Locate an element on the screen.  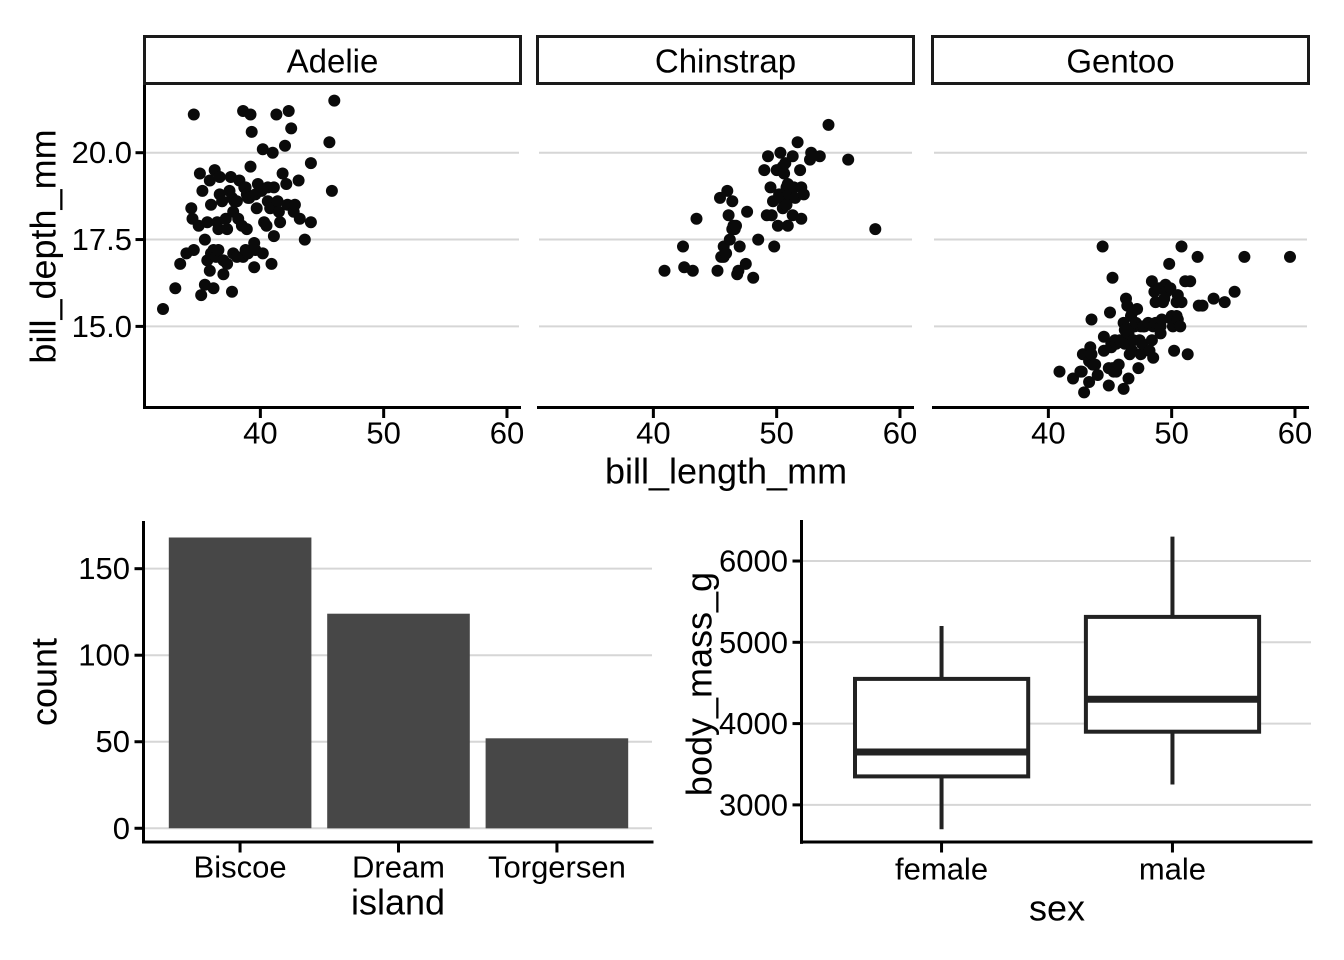
facet-strip-label: Chinstrap is located at coordinates (725, 61).